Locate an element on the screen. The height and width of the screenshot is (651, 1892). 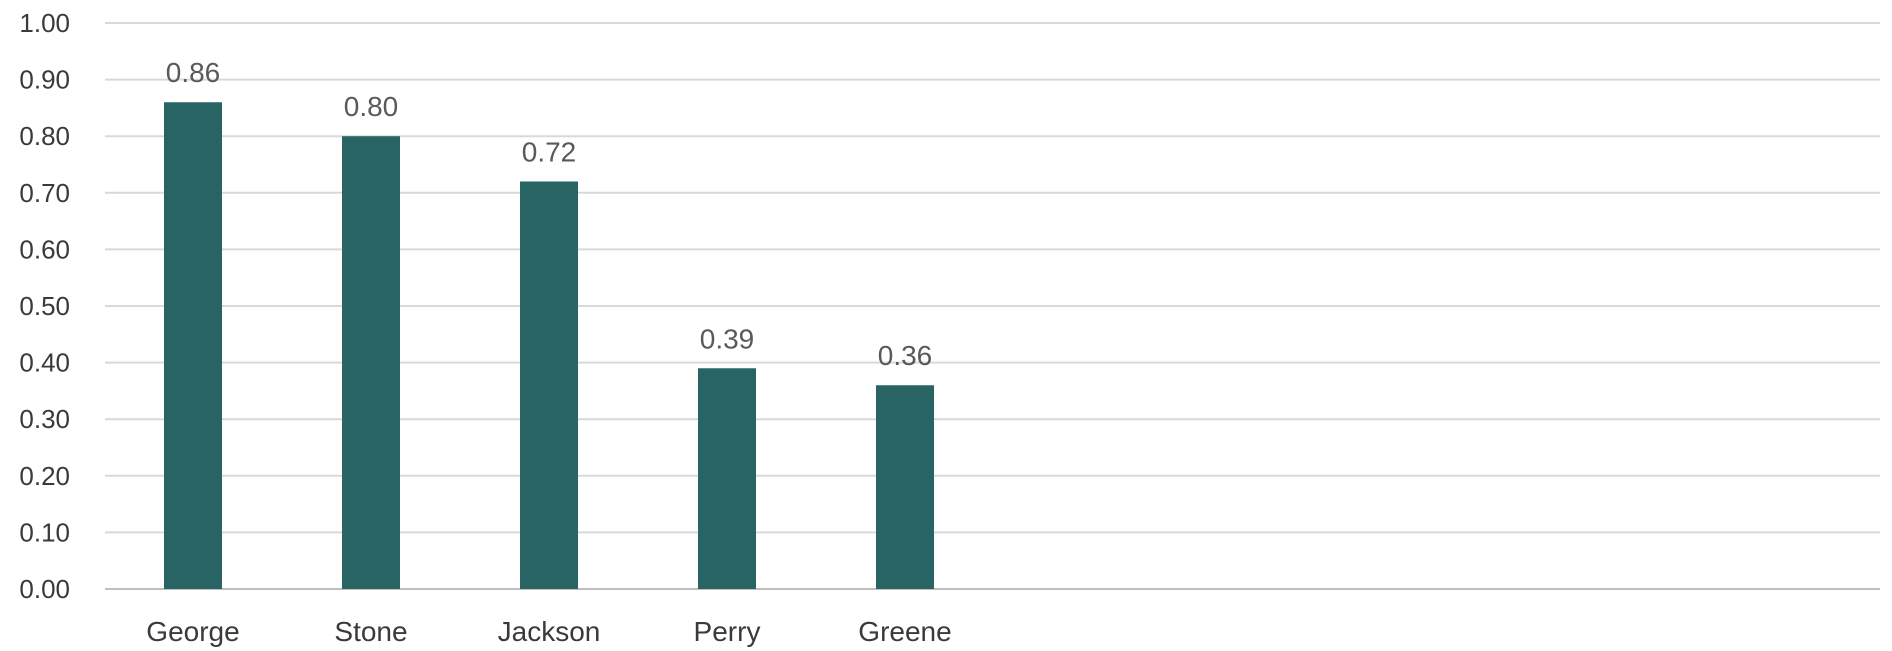
x-tick-label: Perry is located at coordinates (727, 631).